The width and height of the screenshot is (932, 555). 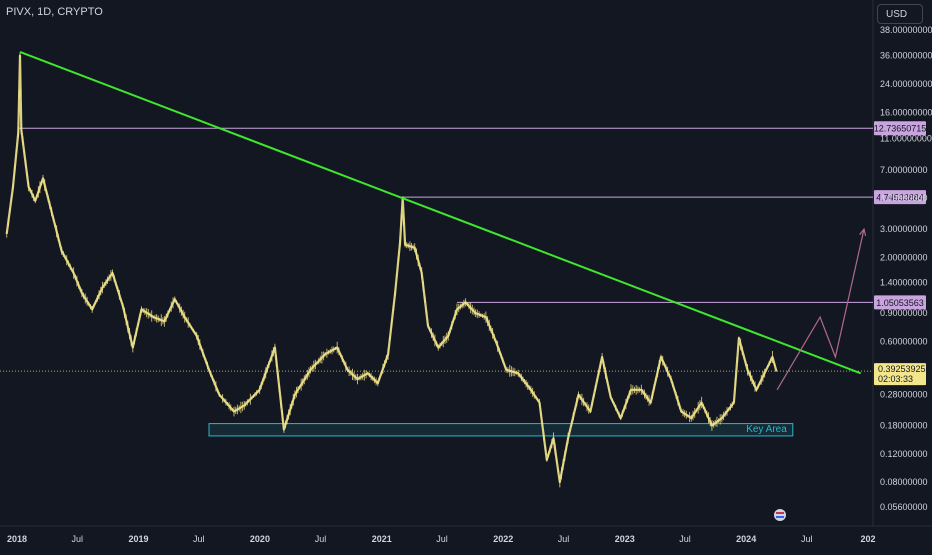 I want to click on resistance-price-label: 4.74533884, so click(x=900, y=198).